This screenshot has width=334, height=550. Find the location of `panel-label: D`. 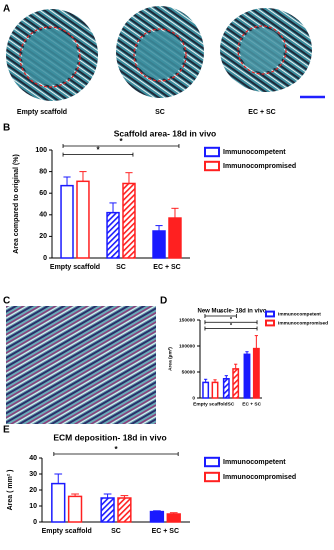

panel-label: D is located at coordinates (163, 301).